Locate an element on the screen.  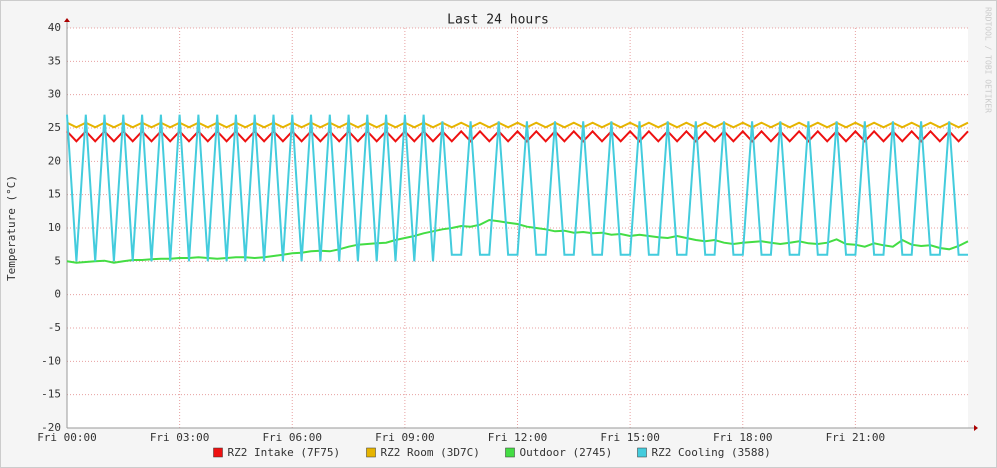
y-tick-label: 35 is located at coordinates (54, 60).